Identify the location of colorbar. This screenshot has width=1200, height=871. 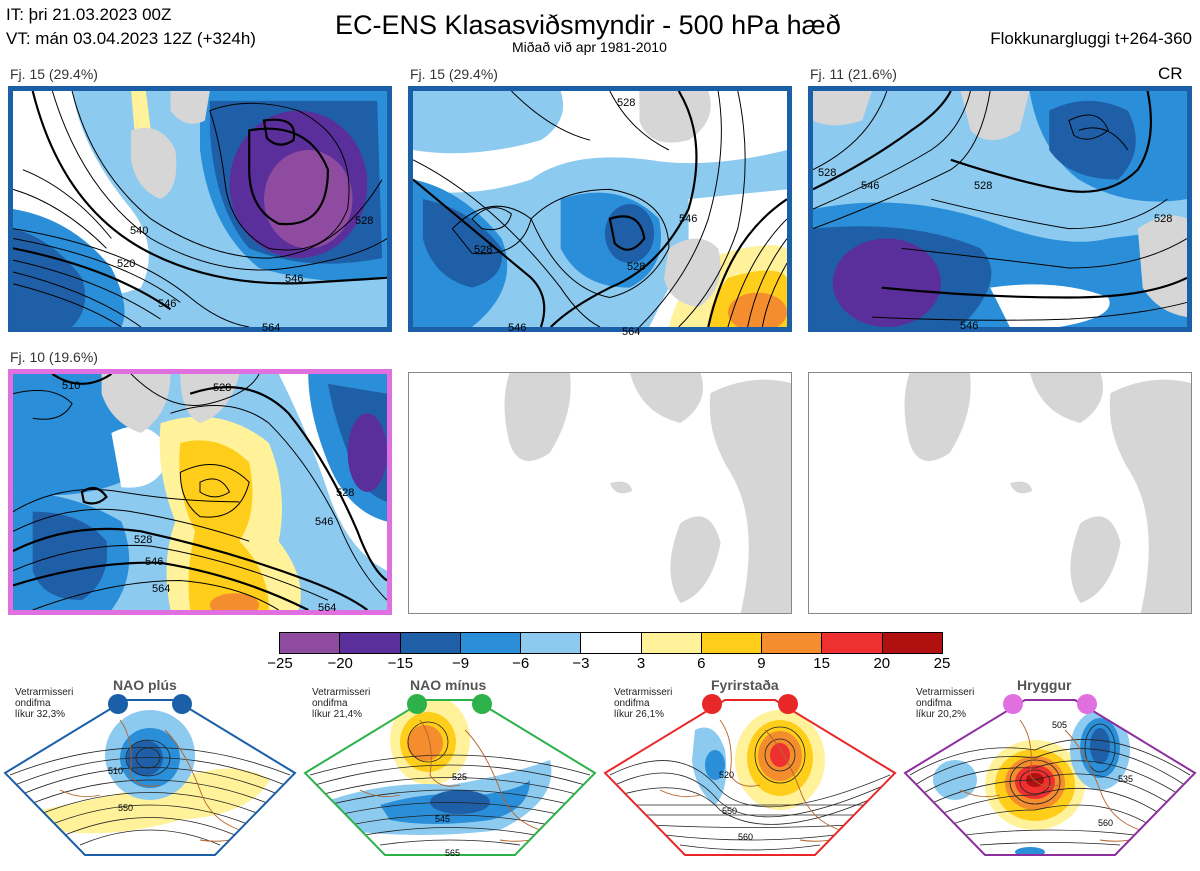
(611, 643).